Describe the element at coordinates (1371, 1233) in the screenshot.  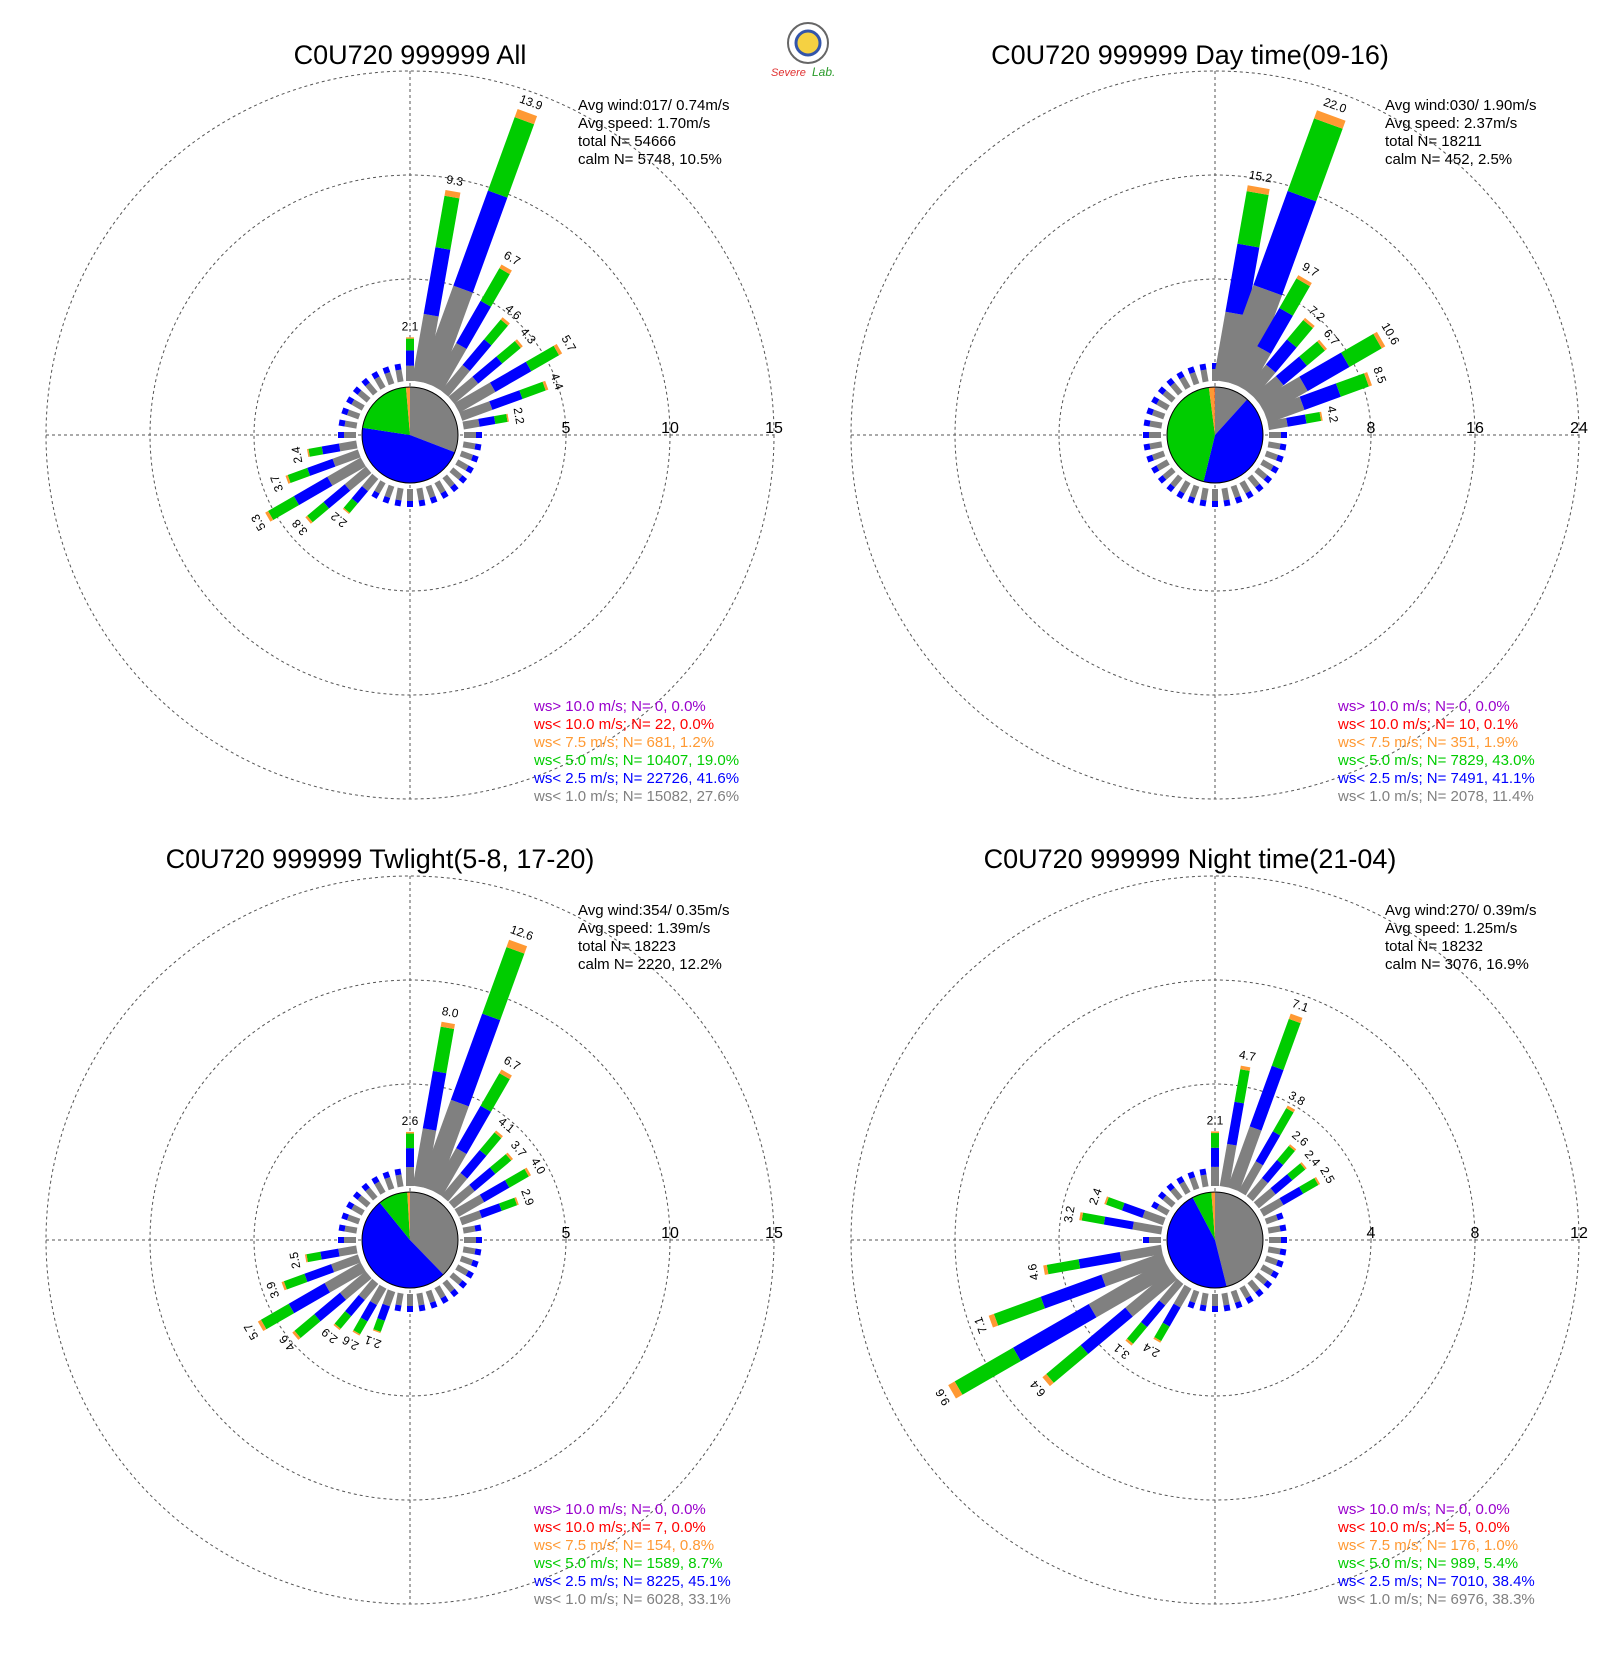
I see `ring-label: 4` at that location.